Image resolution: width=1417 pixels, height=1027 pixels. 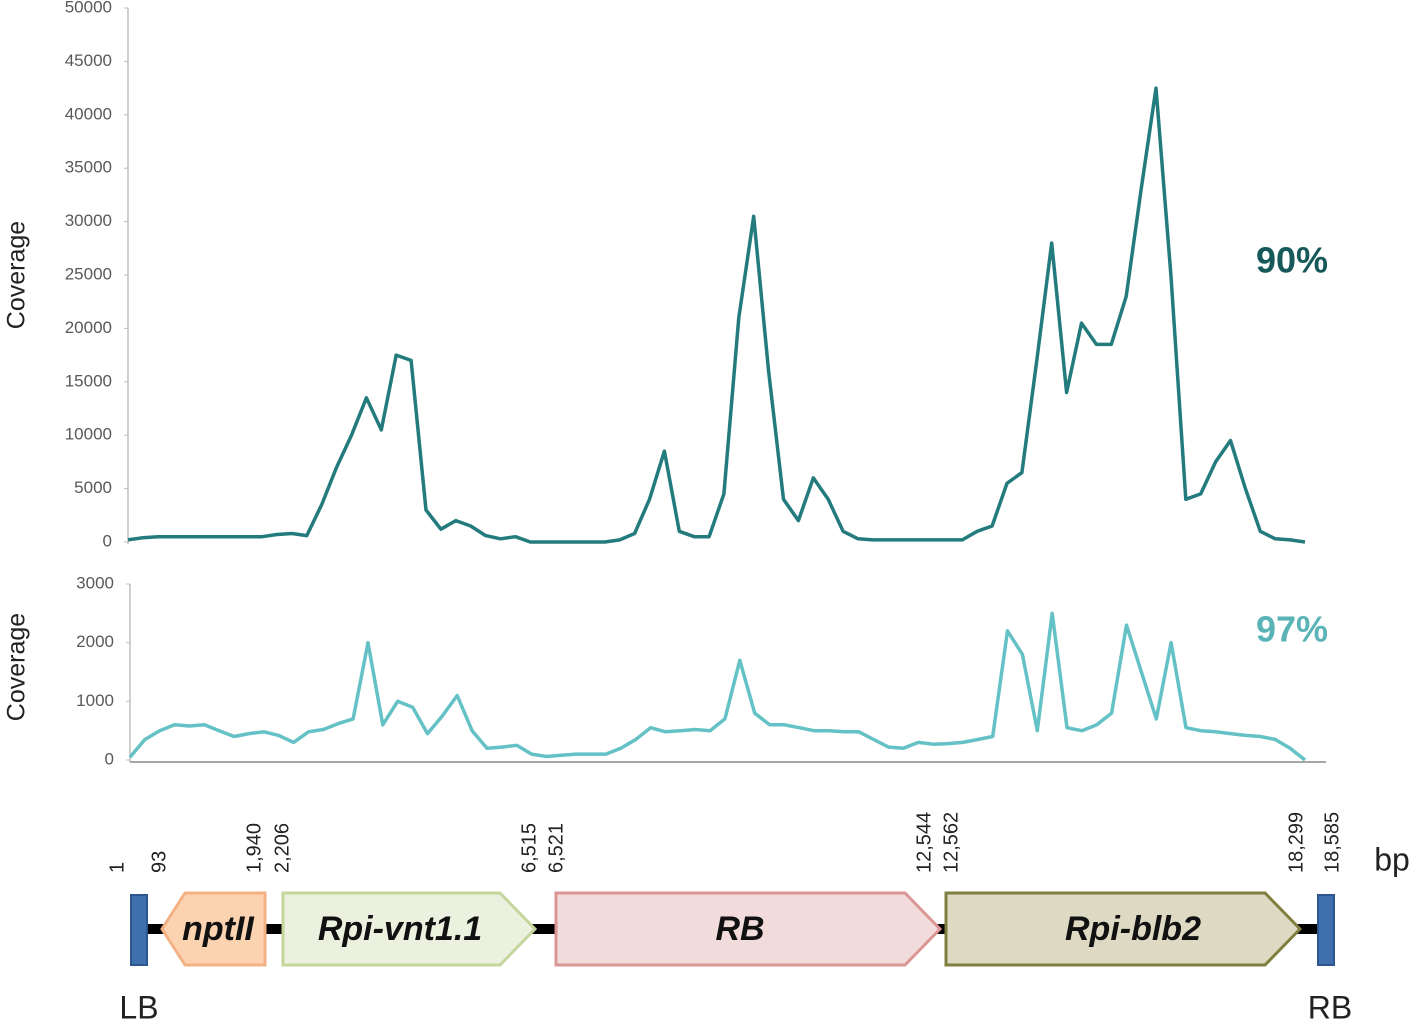 What do you see at coordinates (139, 930) in the screenshot?
I see `left-border-box` at bounding box center [139, 930].